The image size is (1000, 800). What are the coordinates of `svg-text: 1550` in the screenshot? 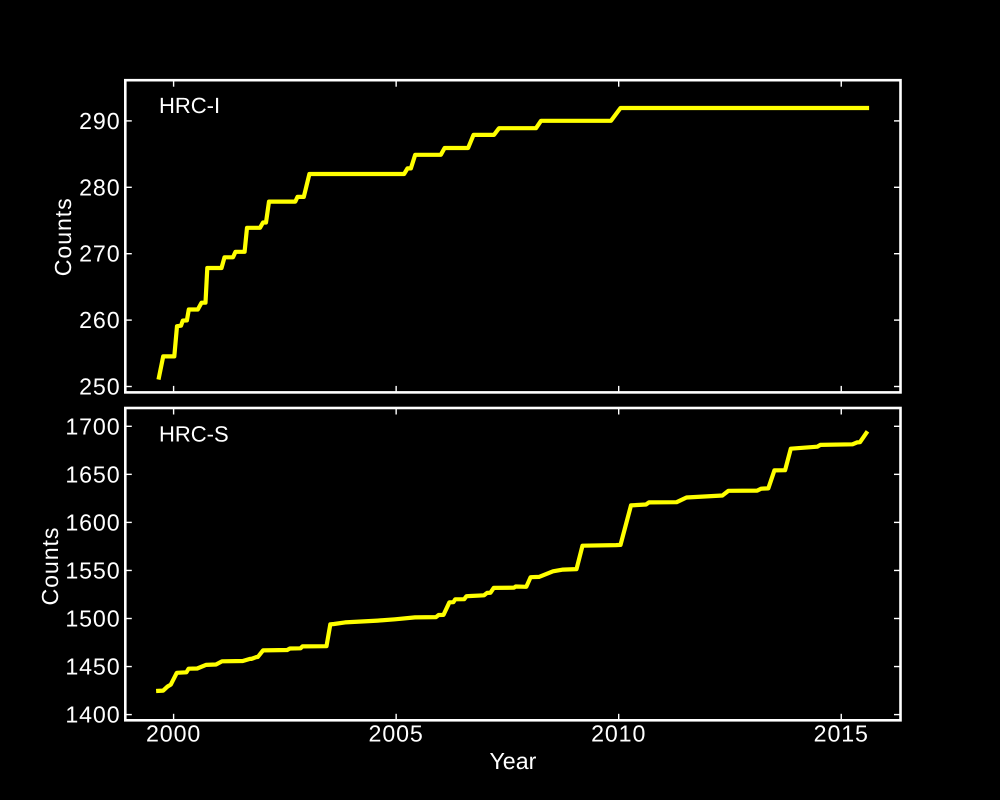 It's located at (92, 571).